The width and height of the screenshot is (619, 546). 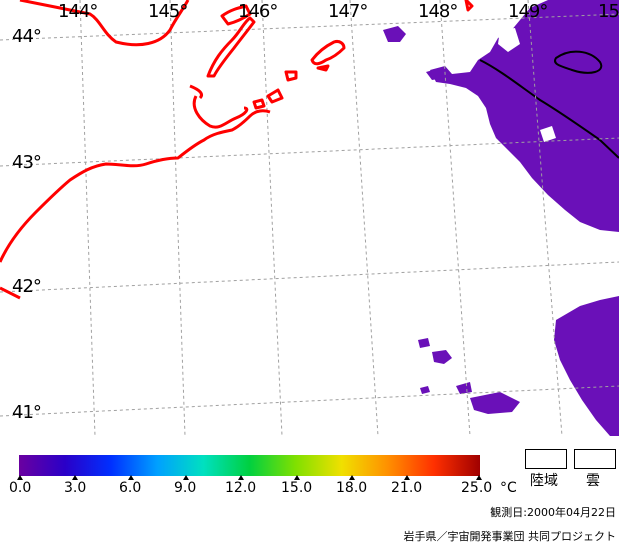 What do you see at coordinates (546, 459) in the screenshot?
I see `land-legend-swatch` at bounding box center [546, 459].